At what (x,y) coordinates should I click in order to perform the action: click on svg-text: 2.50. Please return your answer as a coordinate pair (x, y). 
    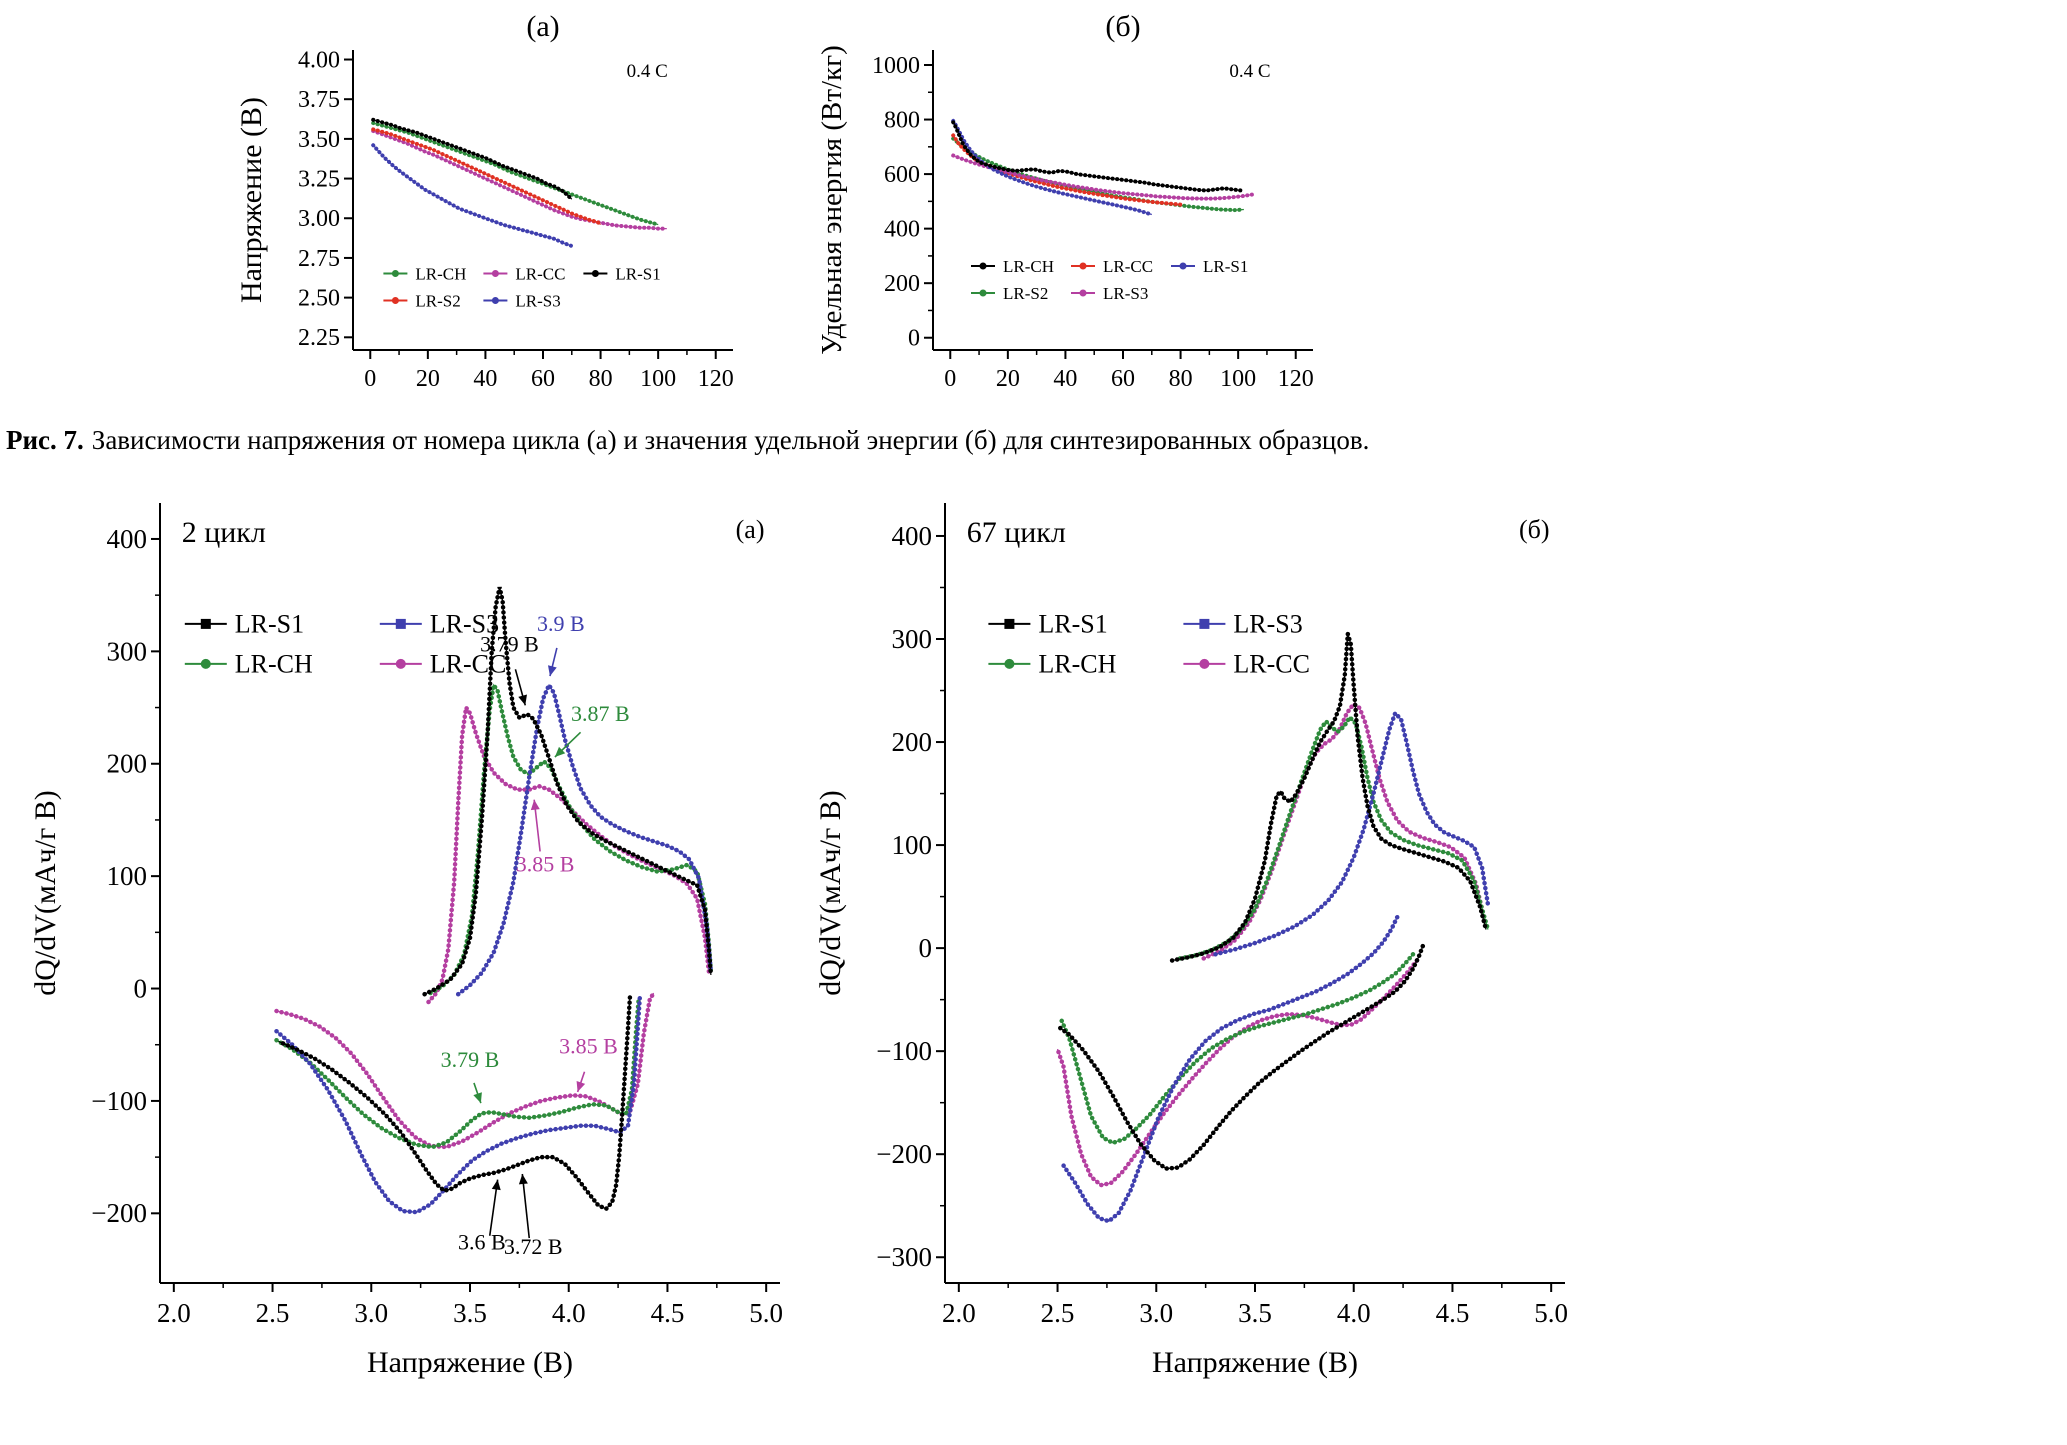
    Looking at the image, I should click on (319, 299).